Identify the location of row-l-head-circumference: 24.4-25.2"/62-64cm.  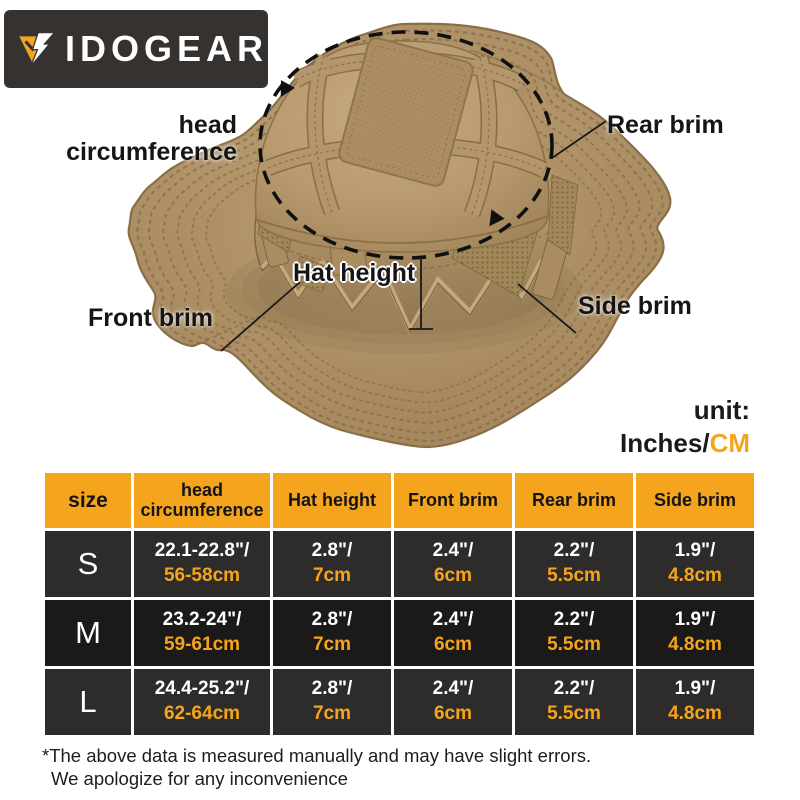
(202, 702).